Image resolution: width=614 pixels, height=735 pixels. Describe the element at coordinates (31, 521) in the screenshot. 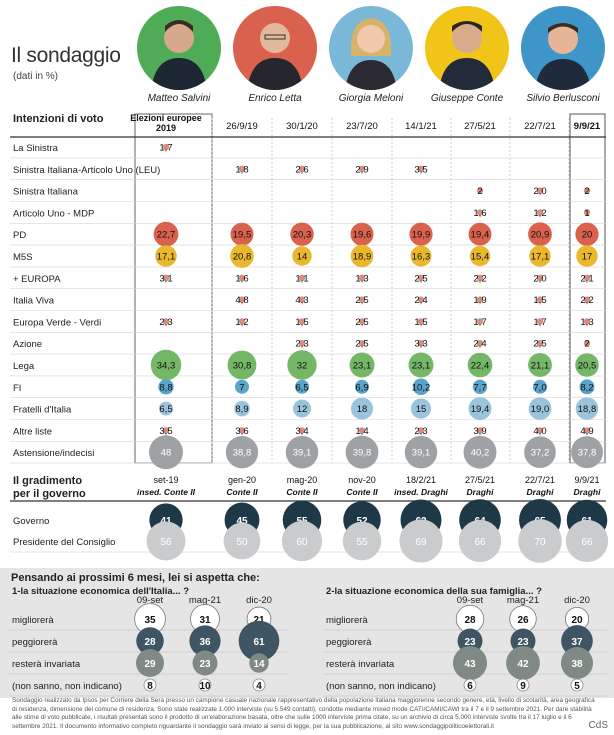

I see `row-label: Governo` at that location.